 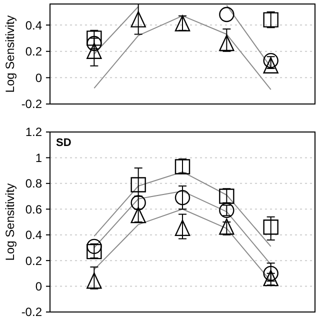 What do you see at coordinates (183, 52) in the screenshot?
I see `line-series` at bounding box center [183, 52].